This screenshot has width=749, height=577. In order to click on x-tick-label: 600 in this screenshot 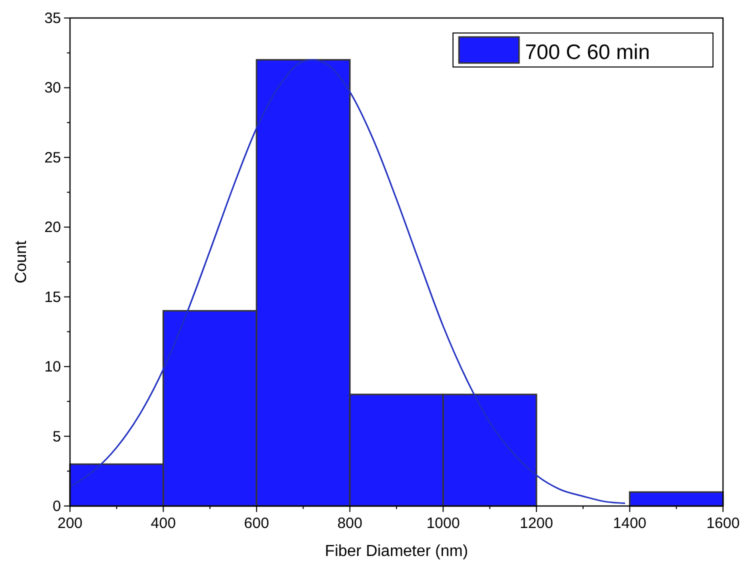, I will do `click(257, 523)`.